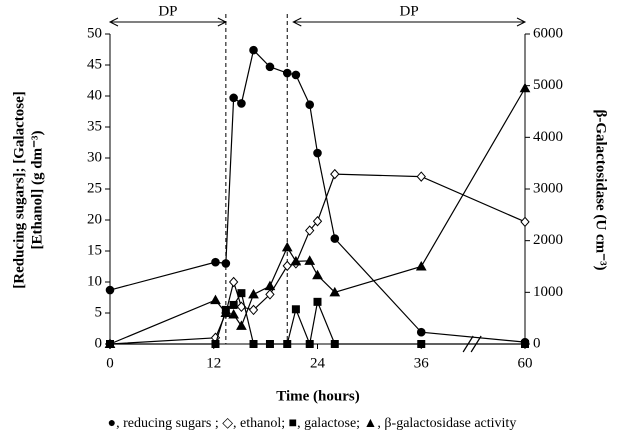 The height and width of the screenshot is (435, 625). I want to click on y-tick-label: 50, so click(94, 33).